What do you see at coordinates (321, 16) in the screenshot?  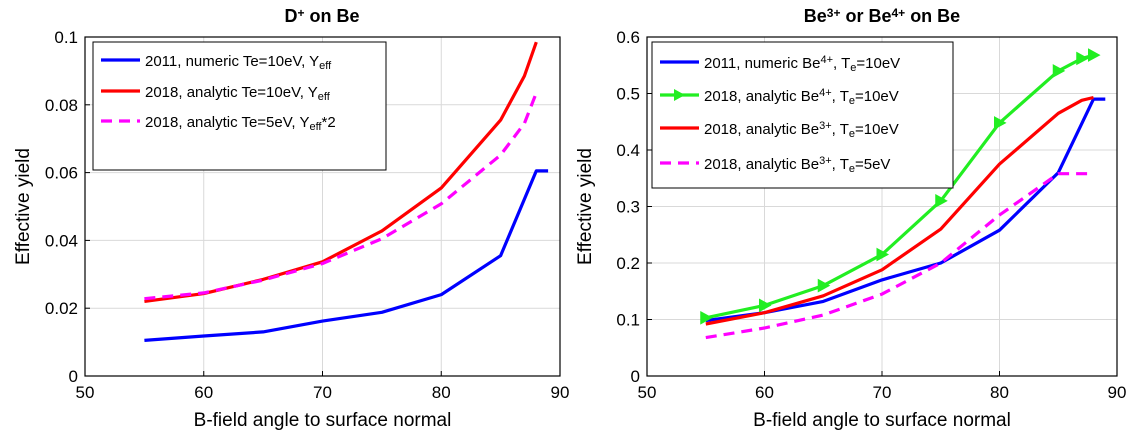 I see `chart-title: D+ on Be` at bounding box center [321, 16].